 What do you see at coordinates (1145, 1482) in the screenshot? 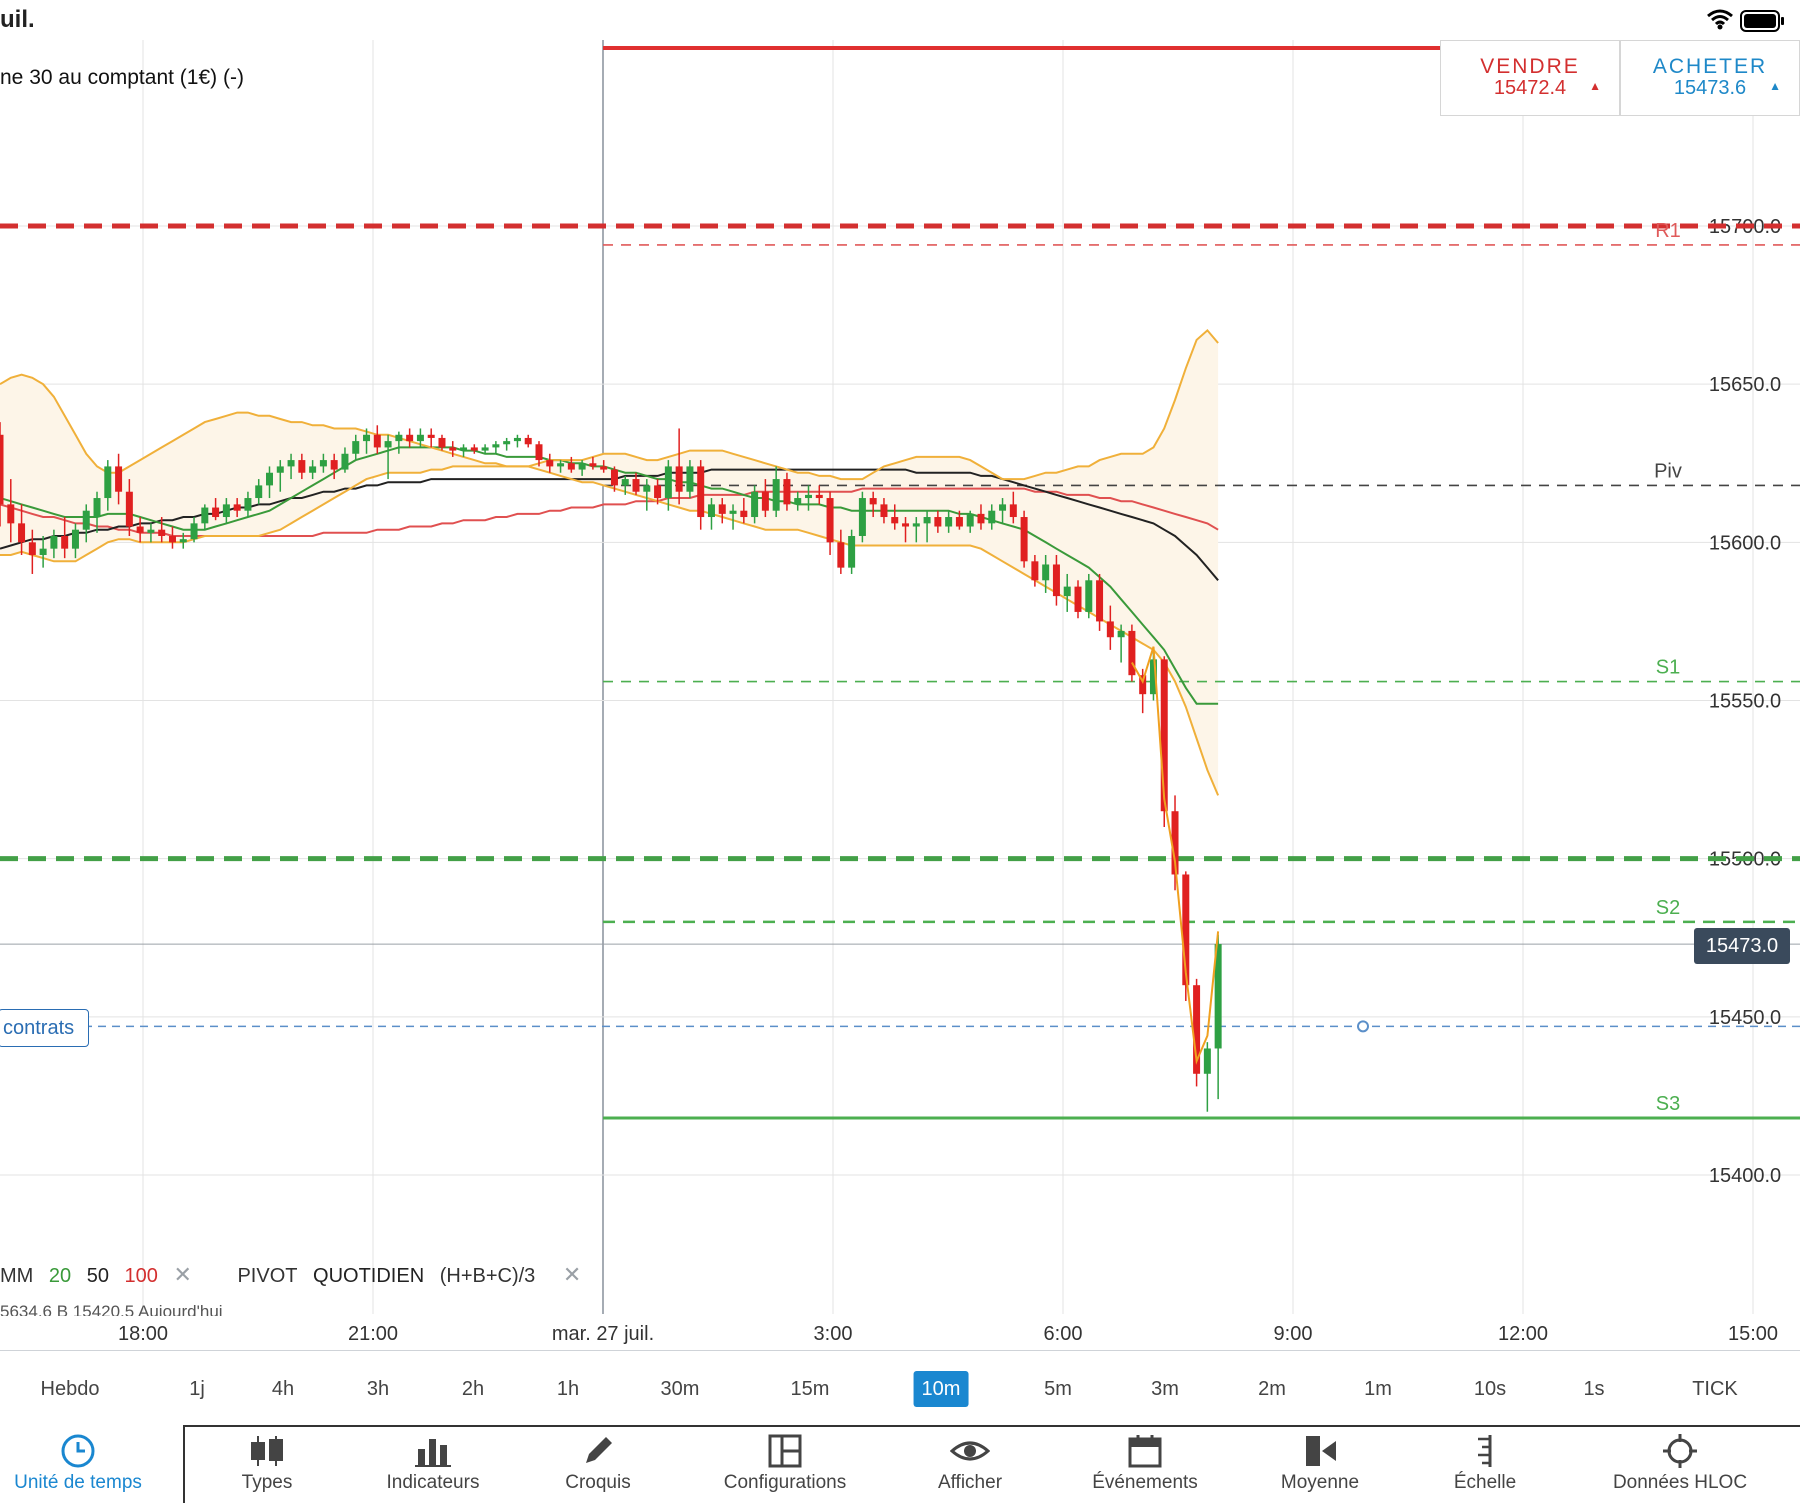
I see `toolbar-label: Événements` at bounding box center [1145, 1482].